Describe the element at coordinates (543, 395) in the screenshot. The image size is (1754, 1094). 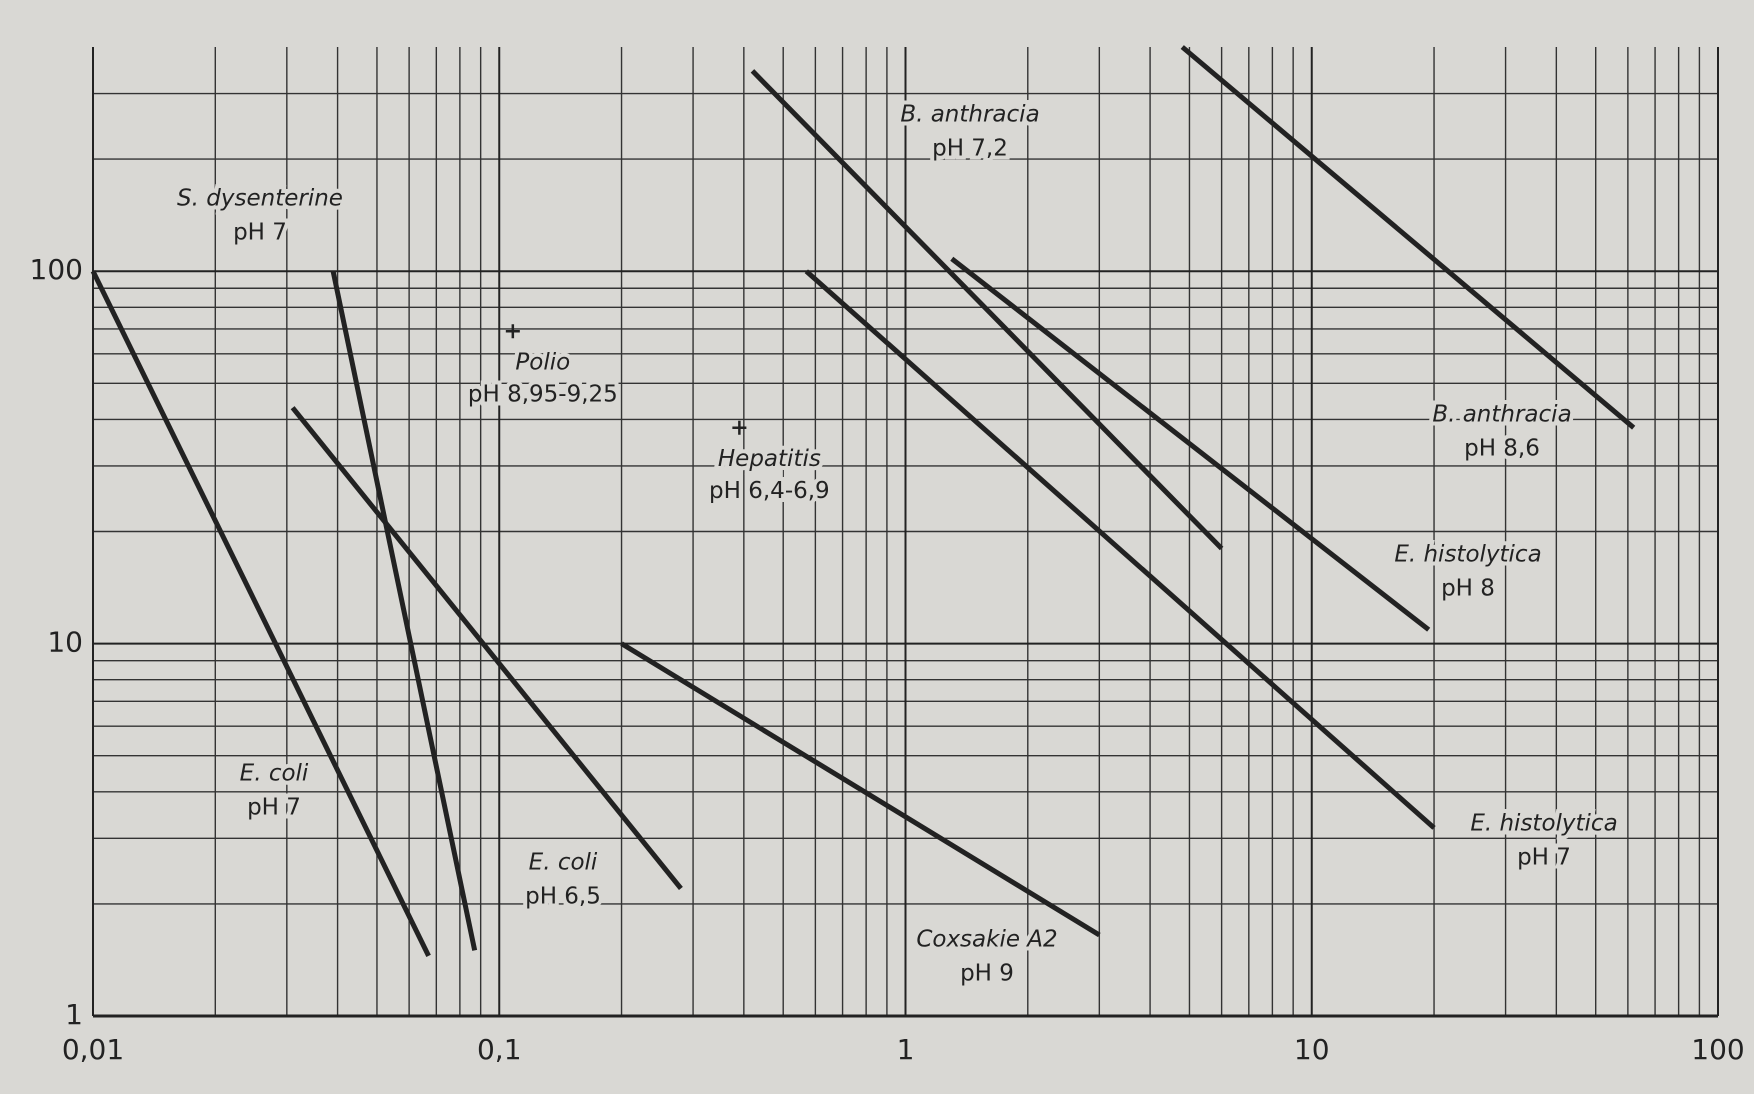
I see `point-condition: pH 8,95-9,25` at that location.